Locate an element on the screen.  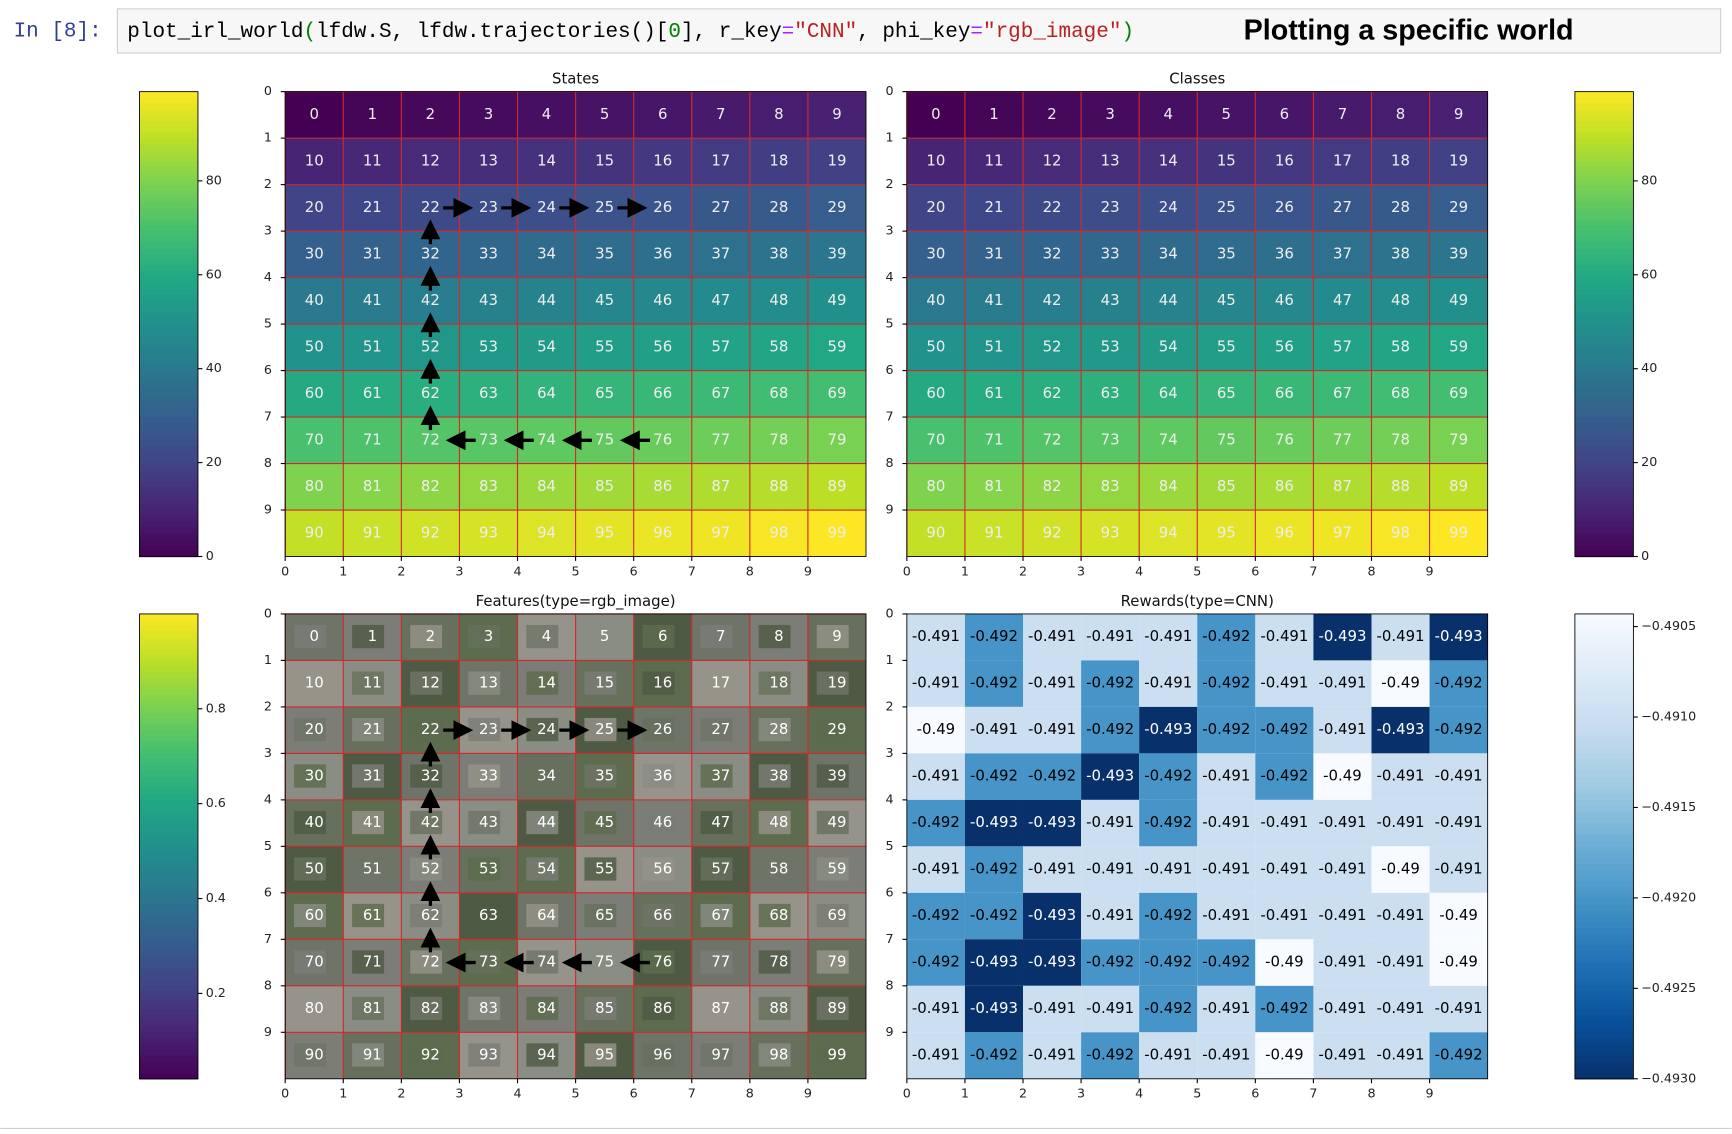
cell-label: 41 is located at coordinates (372, 822).